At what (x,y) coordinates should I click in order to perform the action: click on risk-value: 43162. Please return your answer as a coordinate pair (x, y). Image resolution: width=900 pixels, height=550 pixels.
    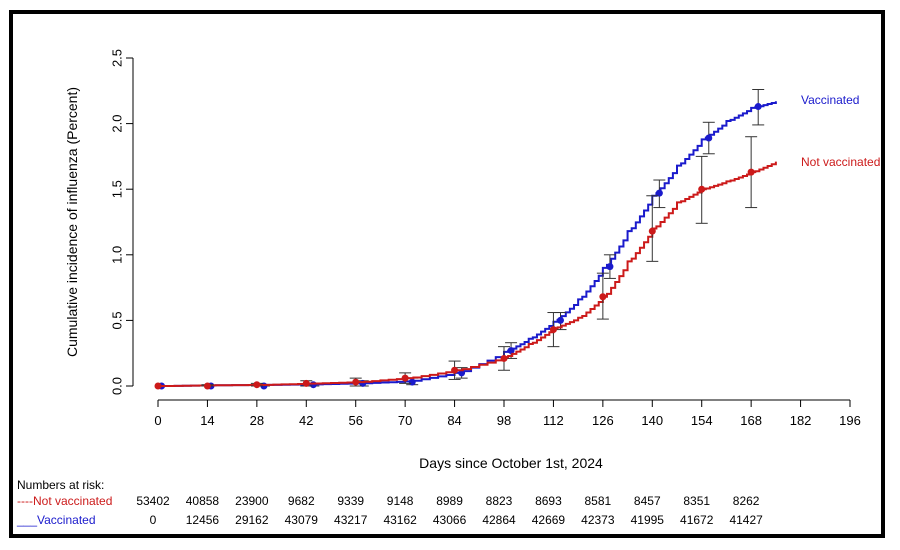
    Looking at the image, I should click on (400, 520).